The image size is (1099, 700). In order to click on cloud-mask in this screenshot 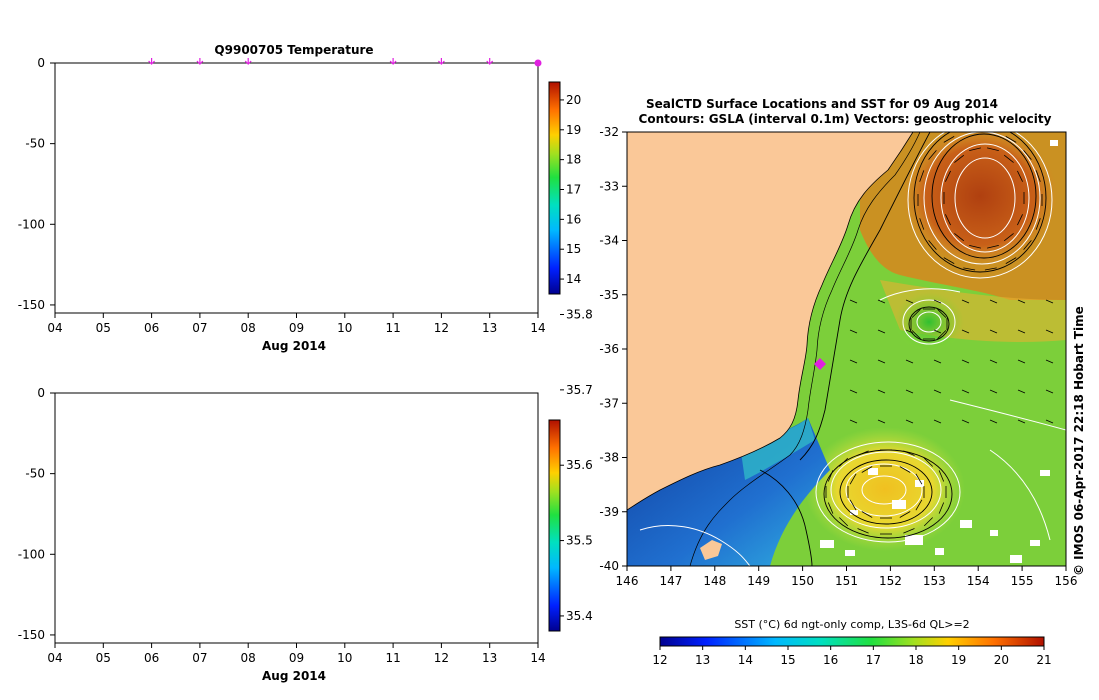, I will do `click(939, 351)`.